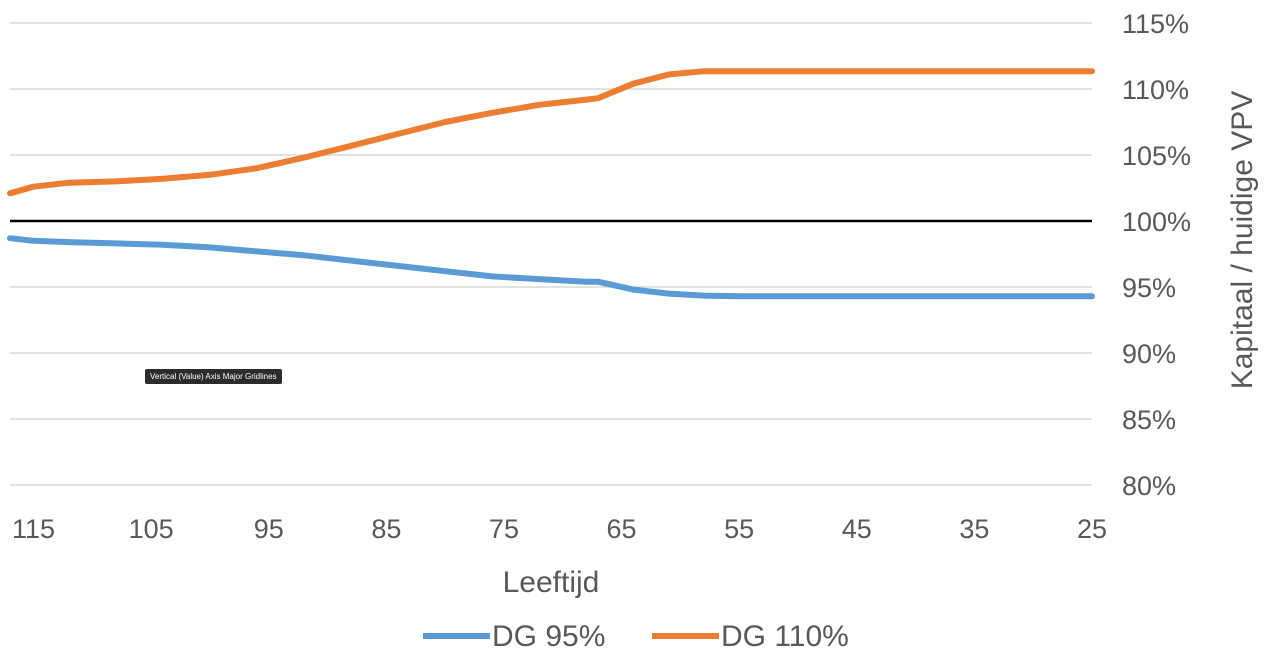  What do you see at coordinates (1149, 486) in the screenshot?
I see `y-tick-label: 80%` at bounding box center [1149, 486].